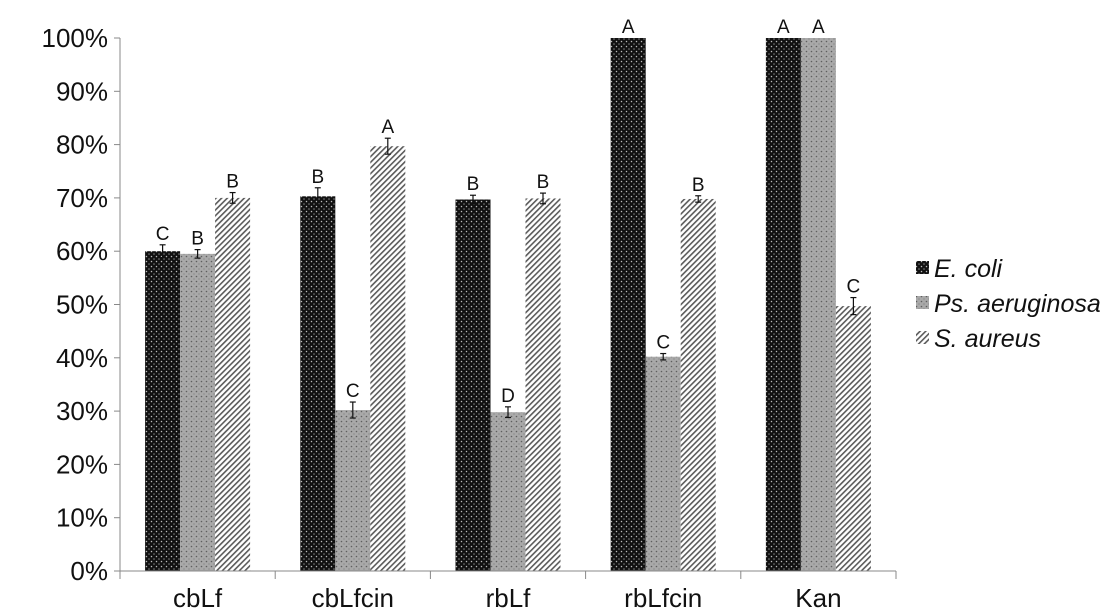  Describe the element at coordinates (969, 269) in the screenshot. I see `legend-label: E. coli` at that location.